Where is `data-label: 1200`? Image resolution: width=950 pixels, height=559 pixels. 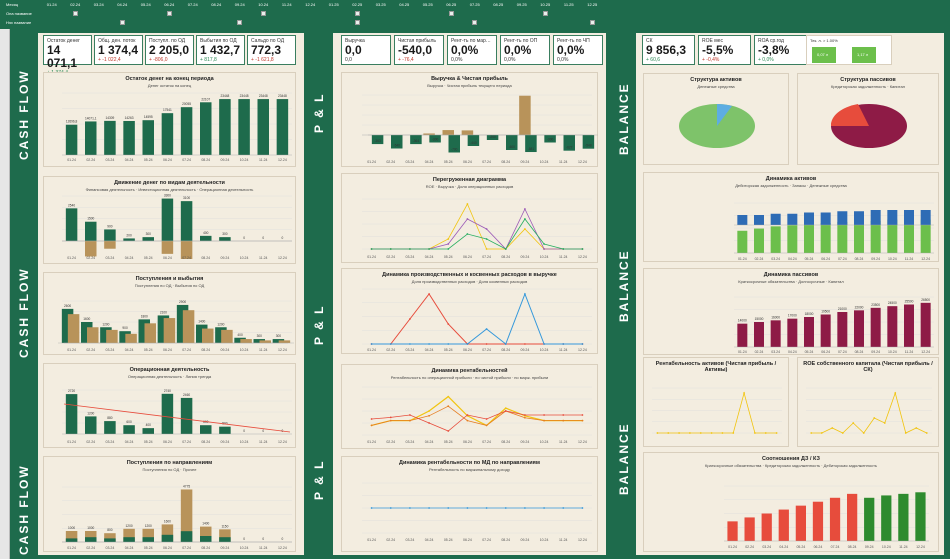 data-label: 1200 is located at coordinates (105, 324).